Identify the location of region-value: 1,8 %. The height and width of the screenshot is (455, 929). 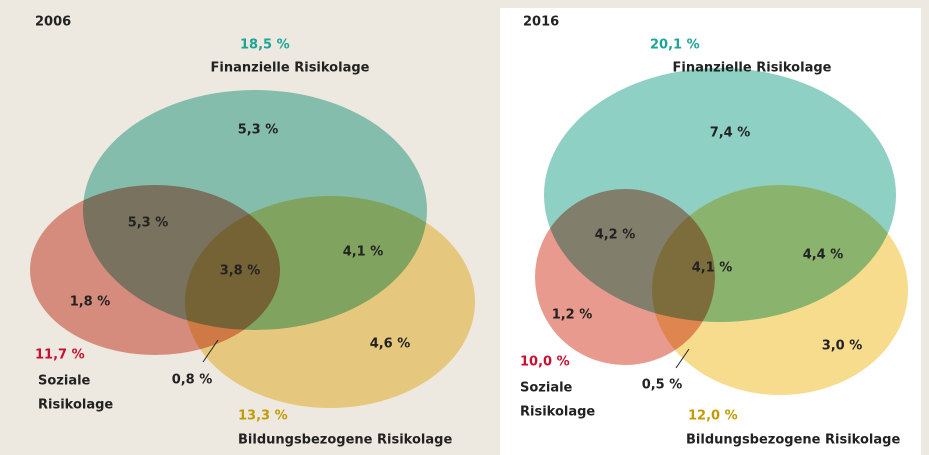
(90, 302).